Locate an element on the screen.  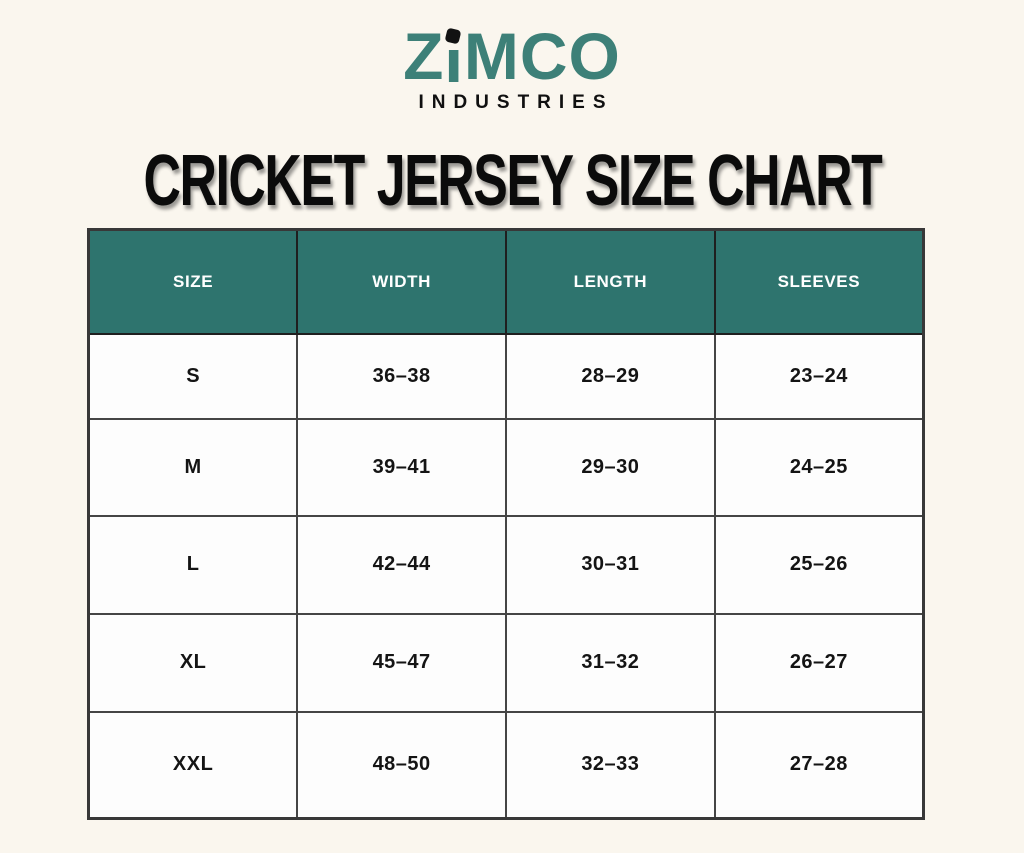
table-row-xxl: XXL 48–50 32–33 27–28 is located at coordinates (506, 765).